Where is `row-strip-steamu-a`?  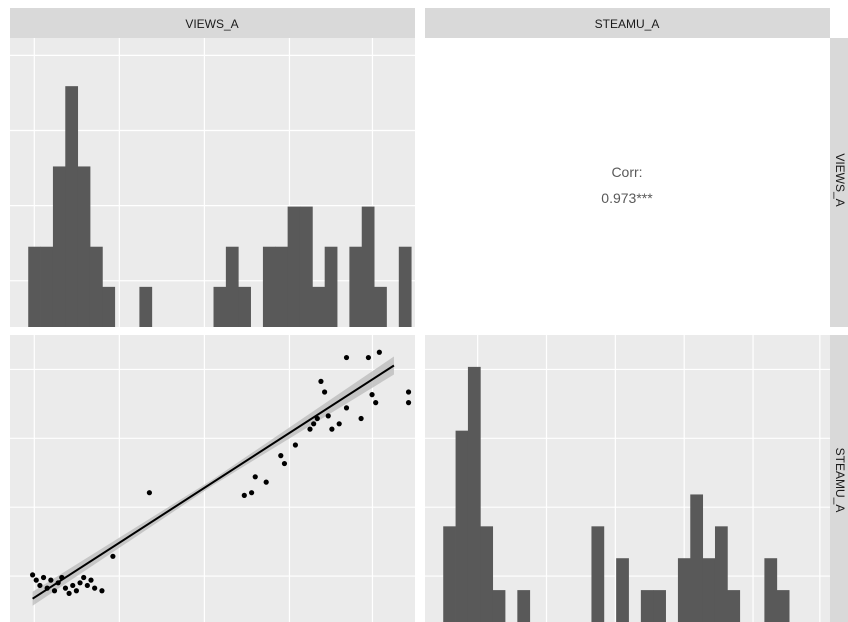
row-strip-steamu-a is located at coordinates (839, 478).